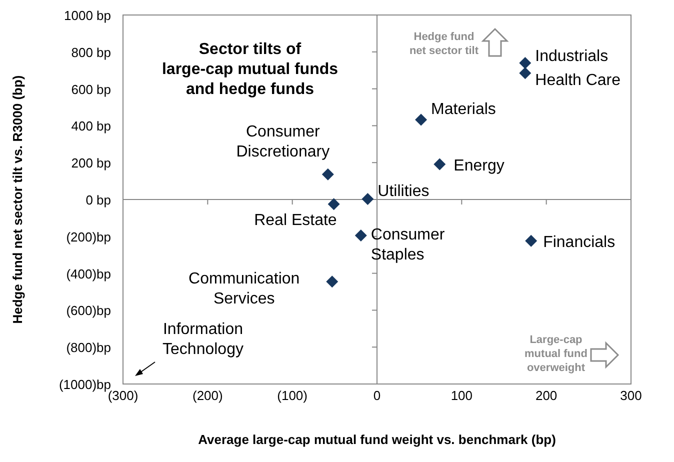  Describe the element at coordinates (88, 236) in the screenshot. I see `y-tick-label: (200)bp` at that location.